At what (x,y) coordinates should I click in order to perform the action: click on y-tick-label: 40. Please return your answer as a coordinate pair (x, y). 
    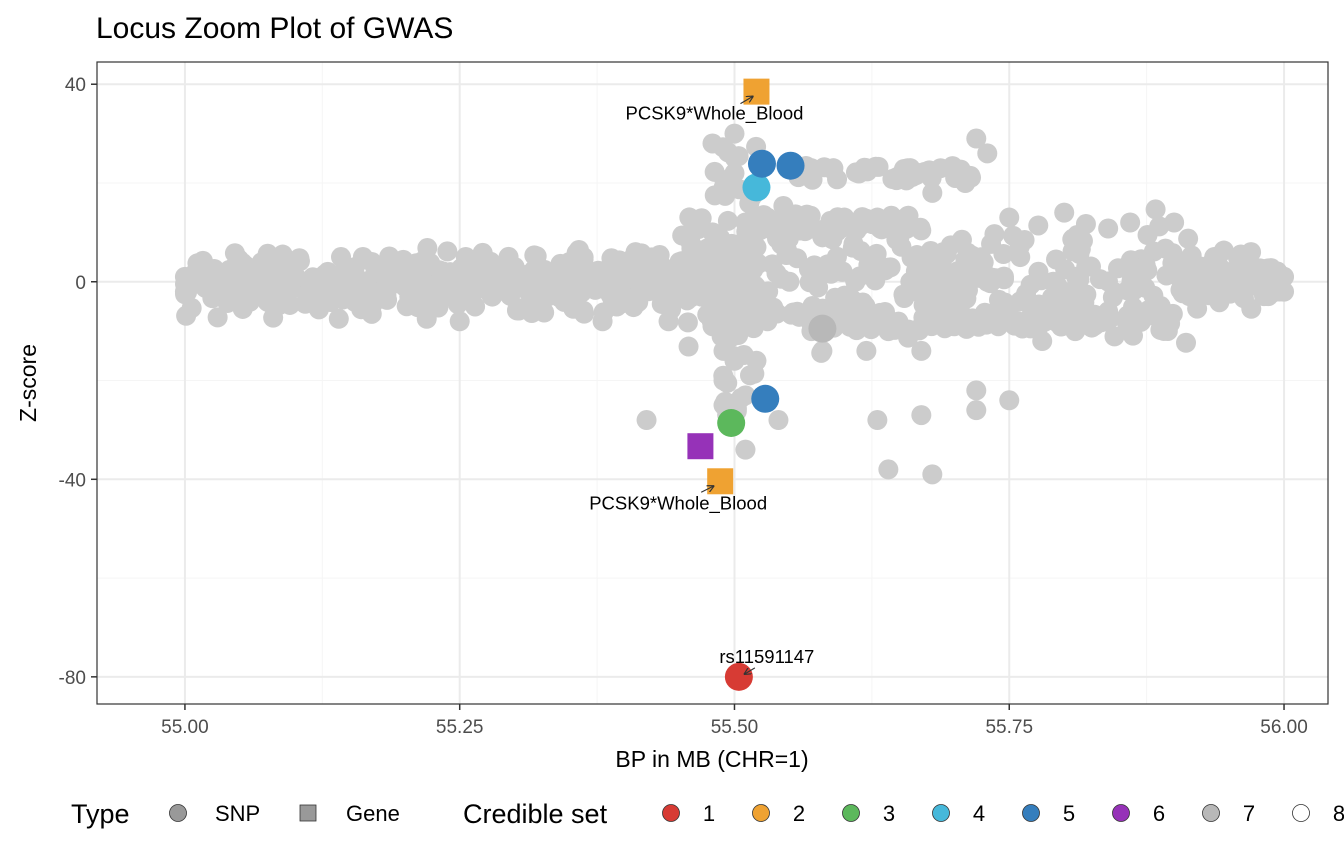
    Looking at the image, I should click on (75, 85).